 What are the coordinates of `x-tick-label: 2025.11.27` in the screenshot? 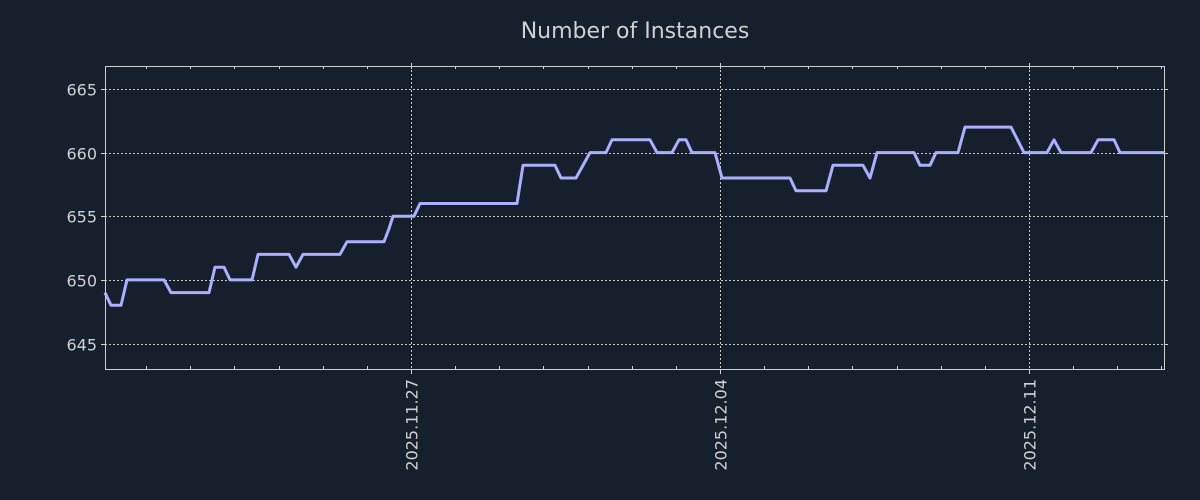 It's located at (412, 425).